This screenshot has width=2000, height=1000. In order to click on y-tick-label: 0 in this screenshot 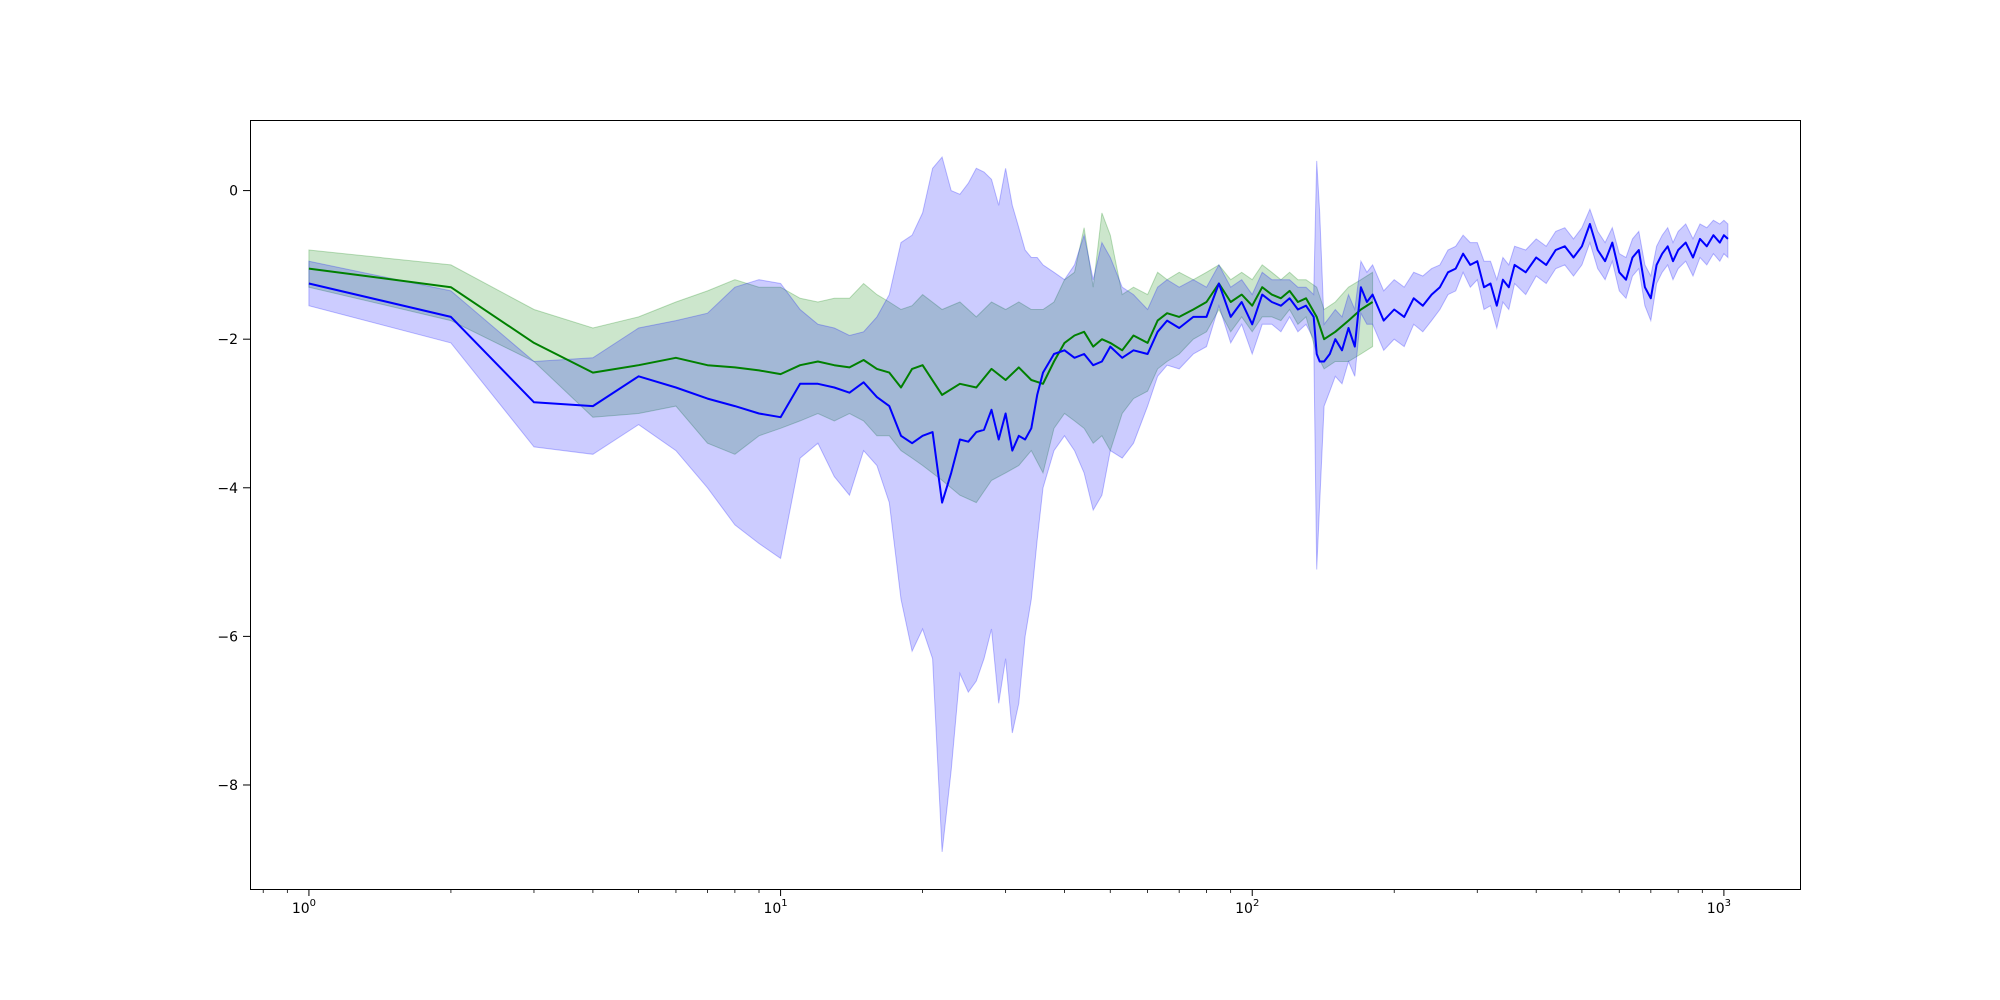, I will do `click(233, 192)`.